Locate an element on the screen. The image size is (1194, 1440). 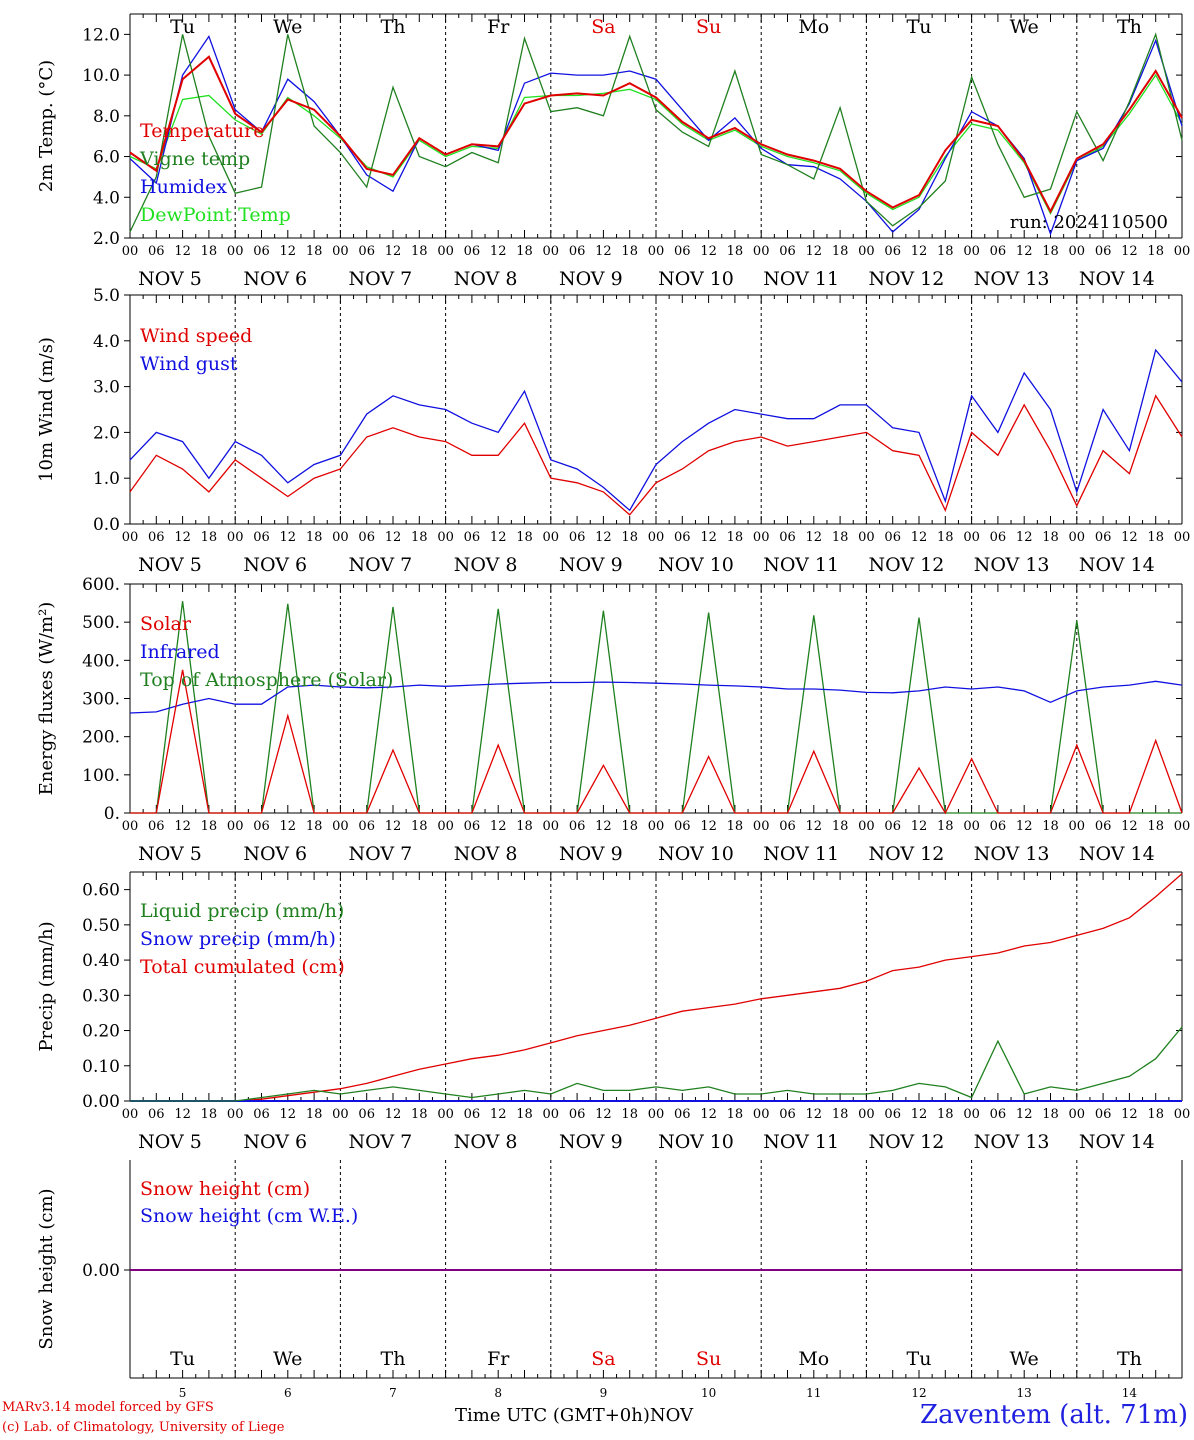
date-label: NOV 9 is located at coordinates (591, 854).